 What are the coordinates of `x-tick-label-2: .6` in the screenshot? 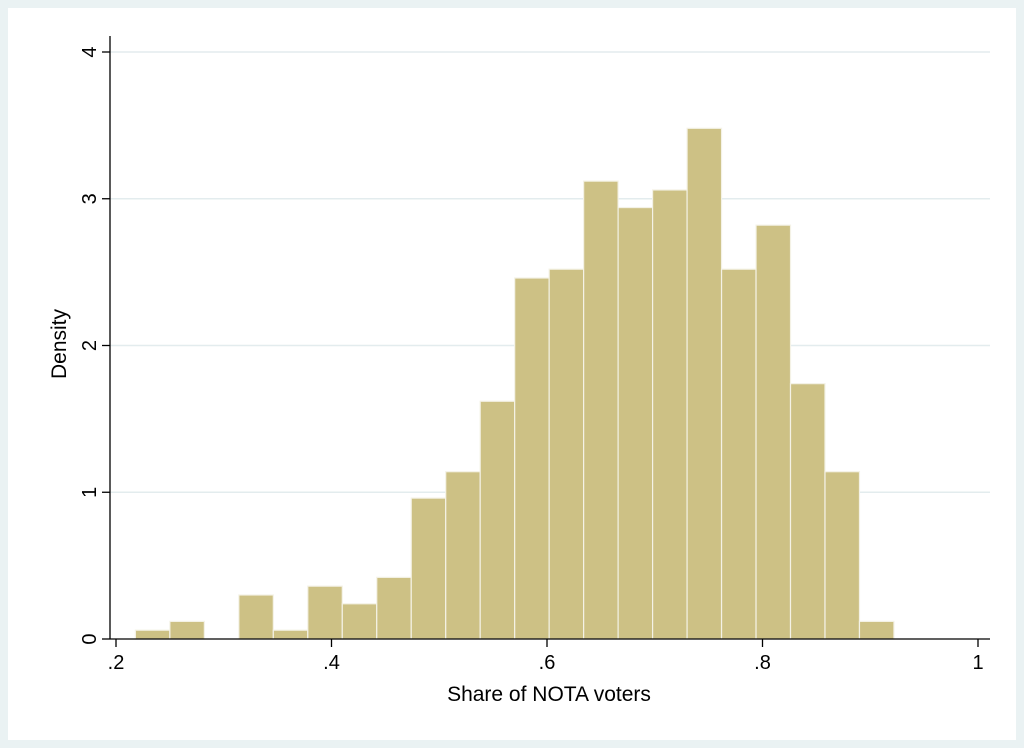 It's located at (547, 663).